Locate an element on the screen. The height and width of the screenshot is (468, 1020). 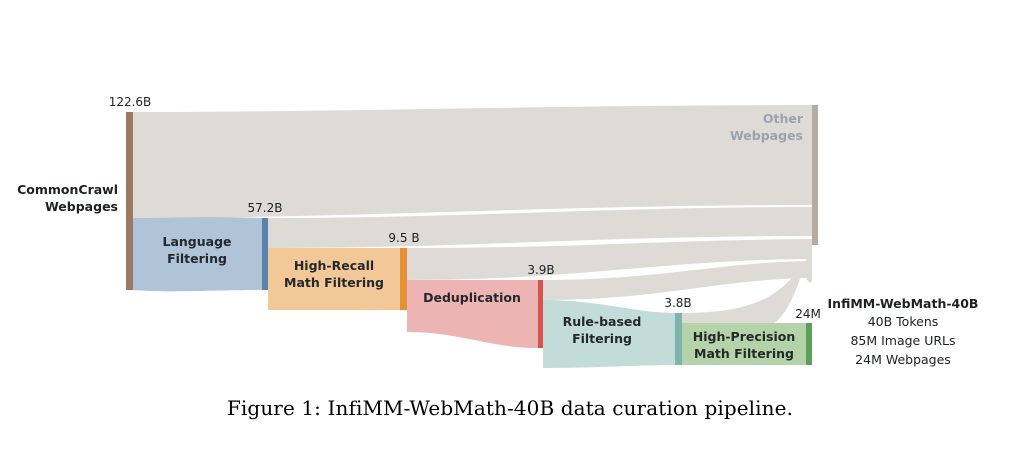
label-high-recall-line2: Math Filtering is located at coordinates (334, 282).